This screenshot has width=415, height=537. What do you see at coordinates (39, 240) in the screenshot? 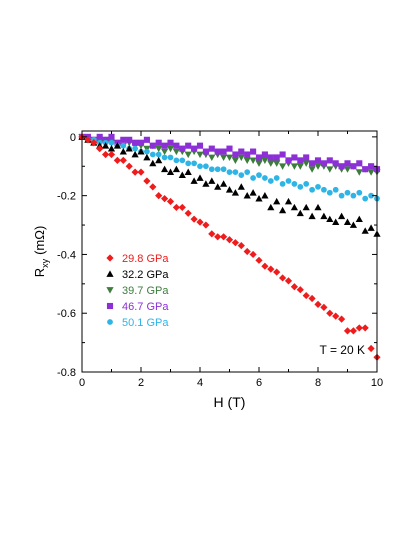
I see `y-axis-label-unit: (mΩ)` at bounding box center [39, 240].